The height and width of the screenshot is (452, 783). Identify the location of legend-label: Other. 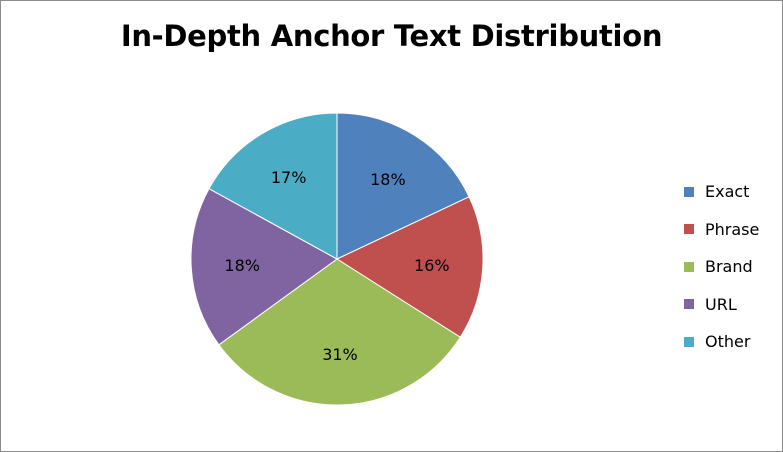
(728, 342).